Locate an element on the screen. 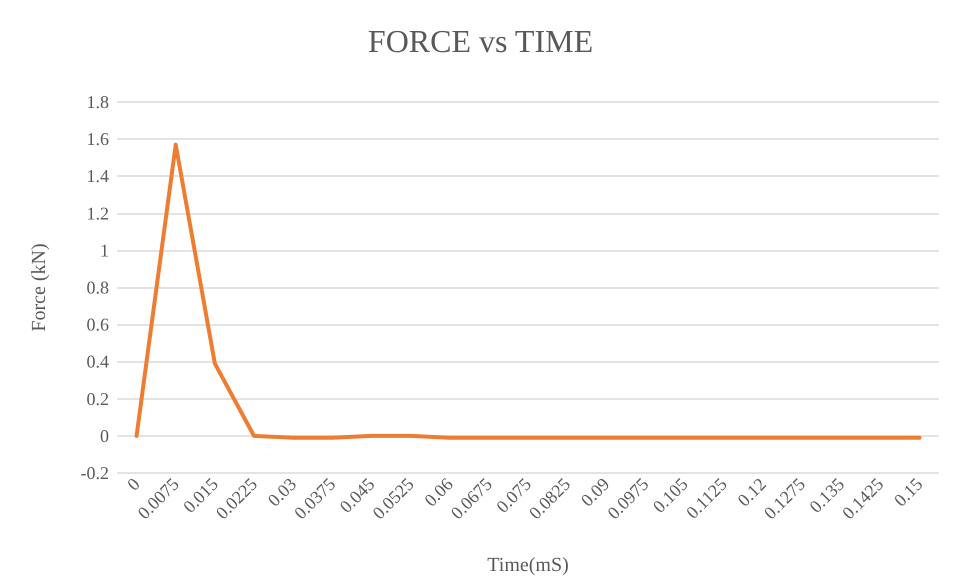 Image resolution: width=961 pixels, height=580 pixels. y-tick-label: 1.8 is located at coordinates (97, 102).